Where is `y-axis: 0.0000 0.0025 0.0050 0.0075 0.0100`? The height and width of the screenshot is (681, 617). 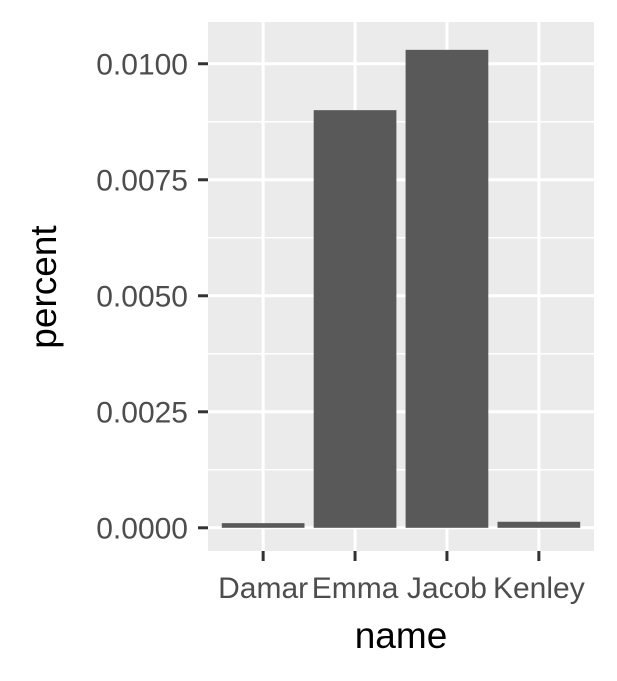 y-axis: 0.0000 0.0025 0.0050 0.0075 0.0100 is located at coordinates (152, 296).